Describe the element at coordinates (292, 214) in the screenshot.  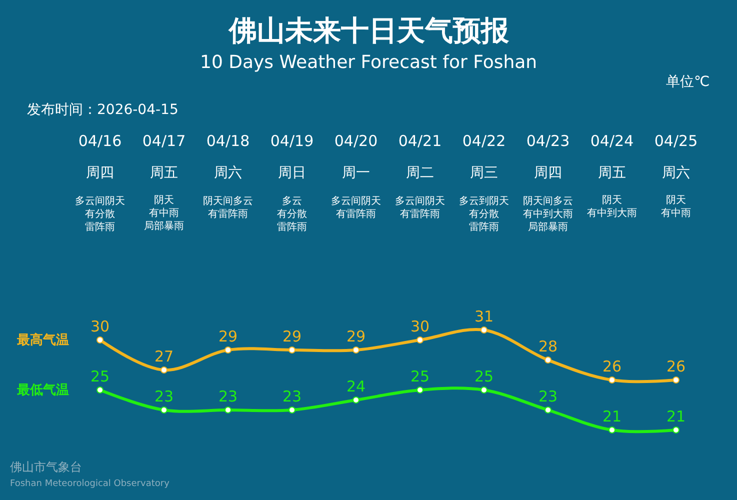
I see `text: 多云有分散雷阵雨` at that location.